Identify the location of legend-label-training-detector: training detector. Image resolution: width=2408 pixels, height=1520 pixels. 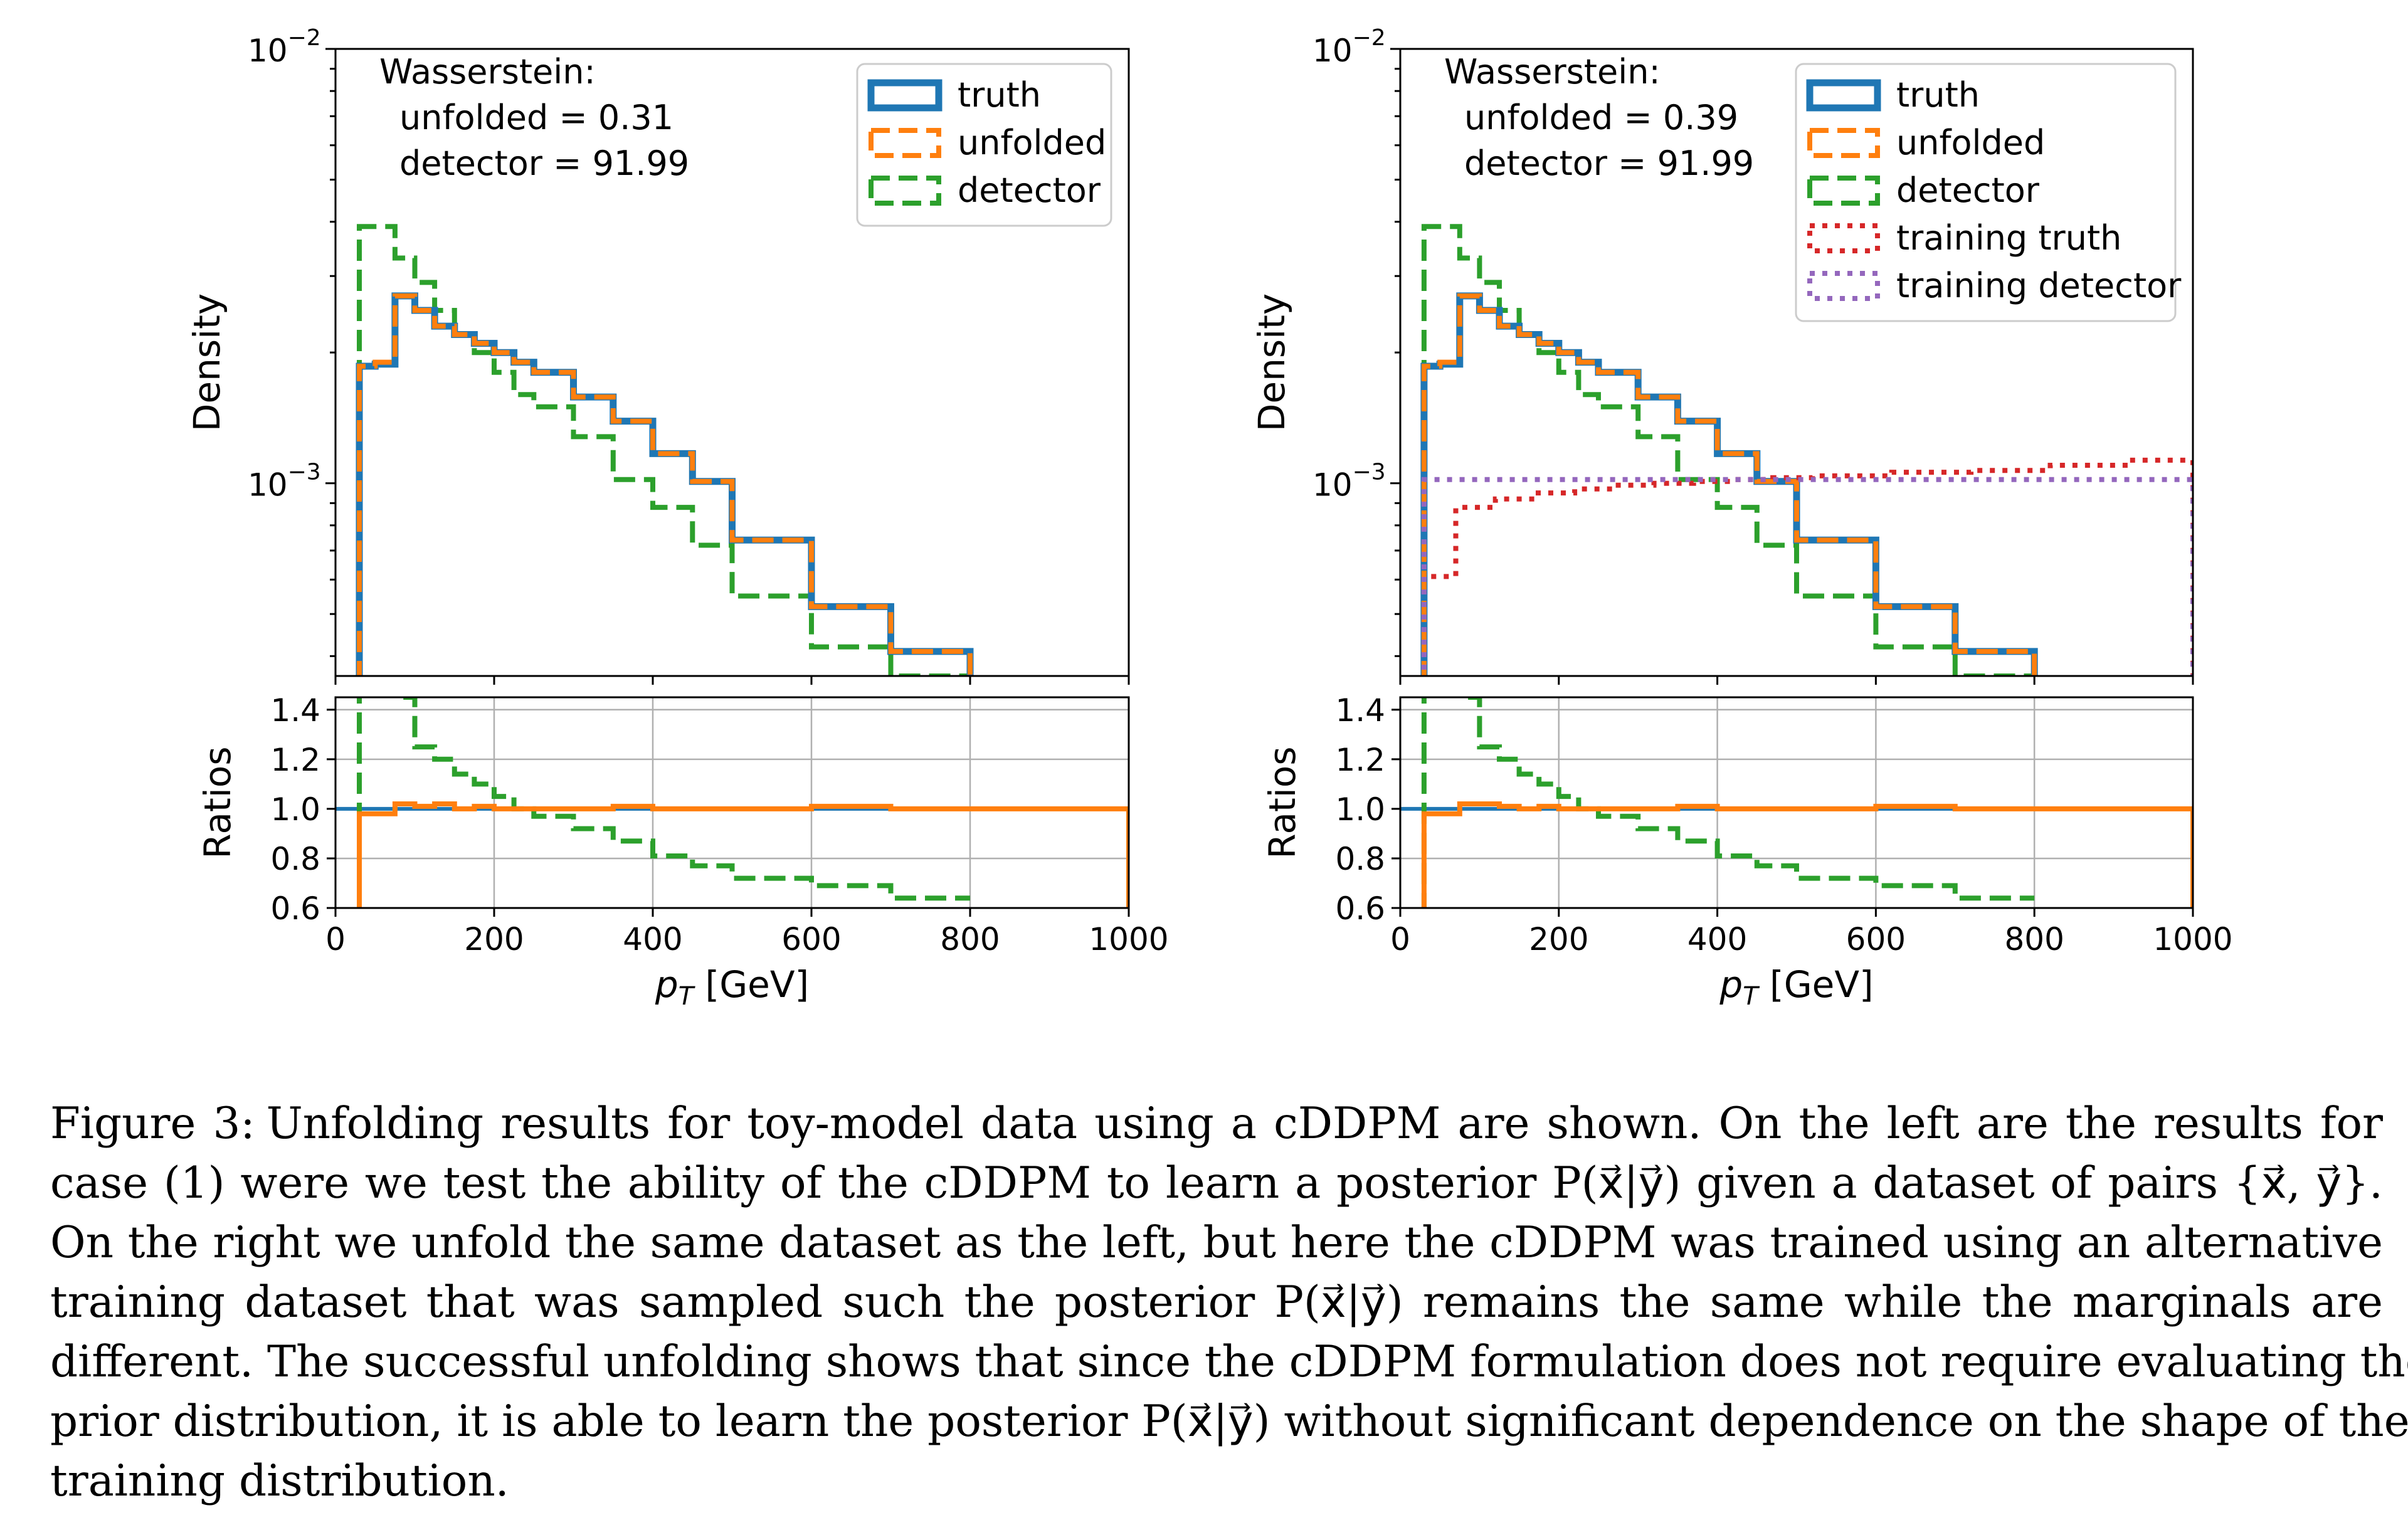
(2039, 285).